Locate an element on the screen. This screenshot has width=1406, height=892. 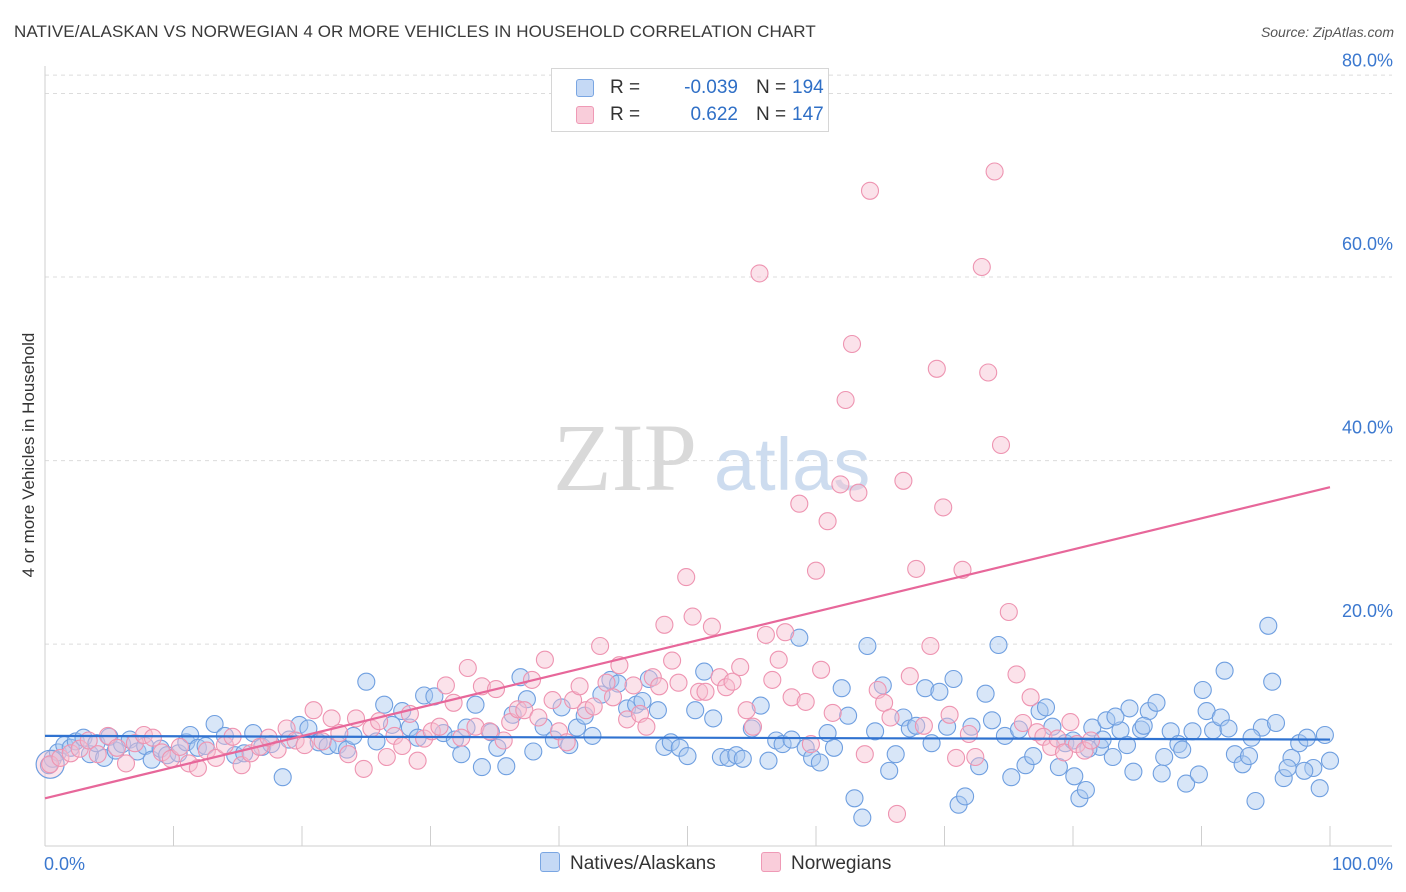
series-legend-norwegians: Norwegians is located at coordinates (826, 863).